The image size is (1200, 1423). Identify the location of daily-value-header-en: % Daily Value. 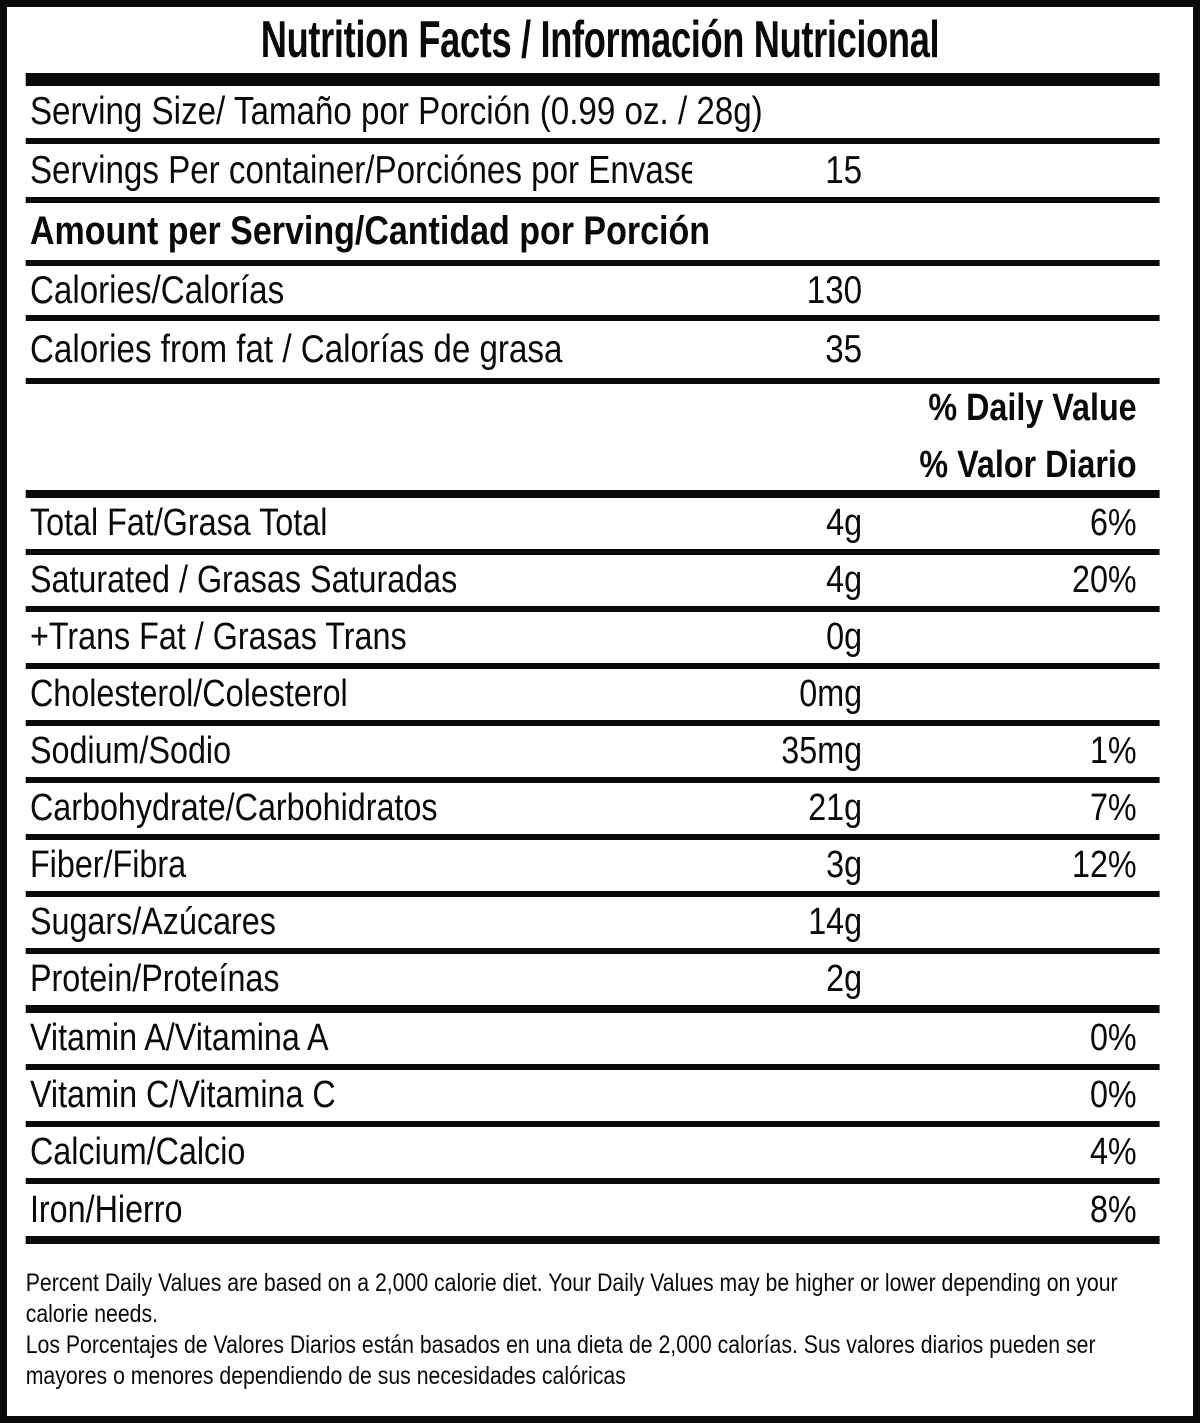
(1032, 408).